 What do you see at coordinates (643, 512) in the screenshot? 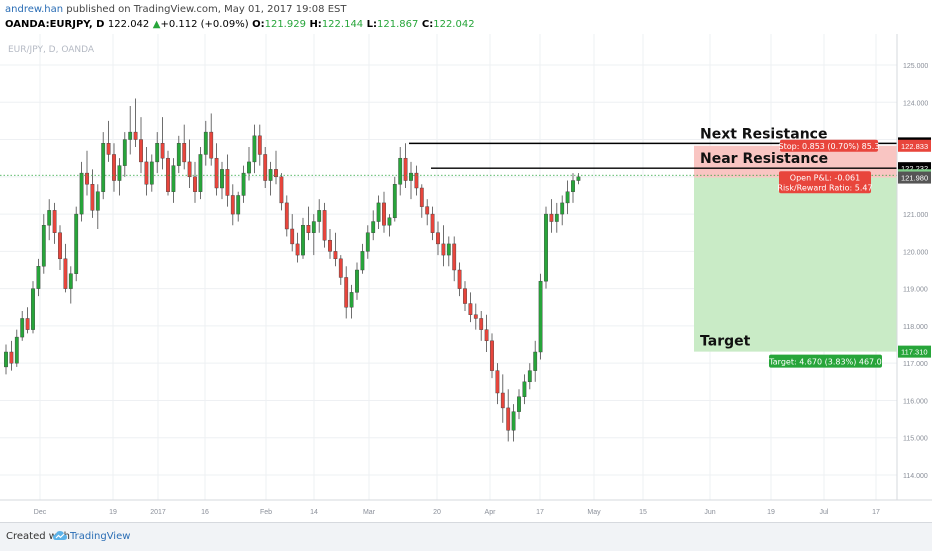
I see `x-tick-label: 15` at bounding box center [643, 512].